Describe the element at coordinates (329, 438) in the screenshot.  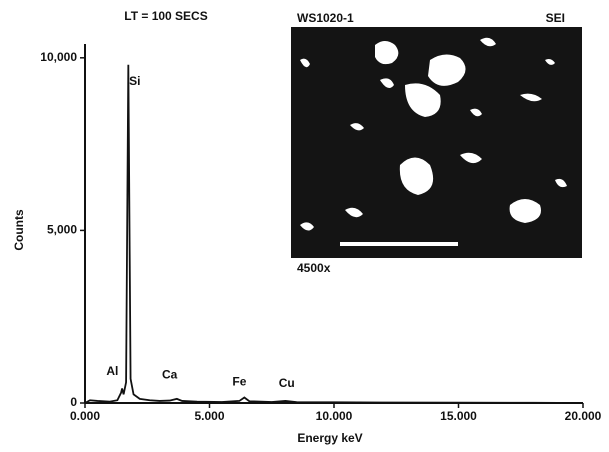
I see `x-axis-label: Energy keV` at that location.